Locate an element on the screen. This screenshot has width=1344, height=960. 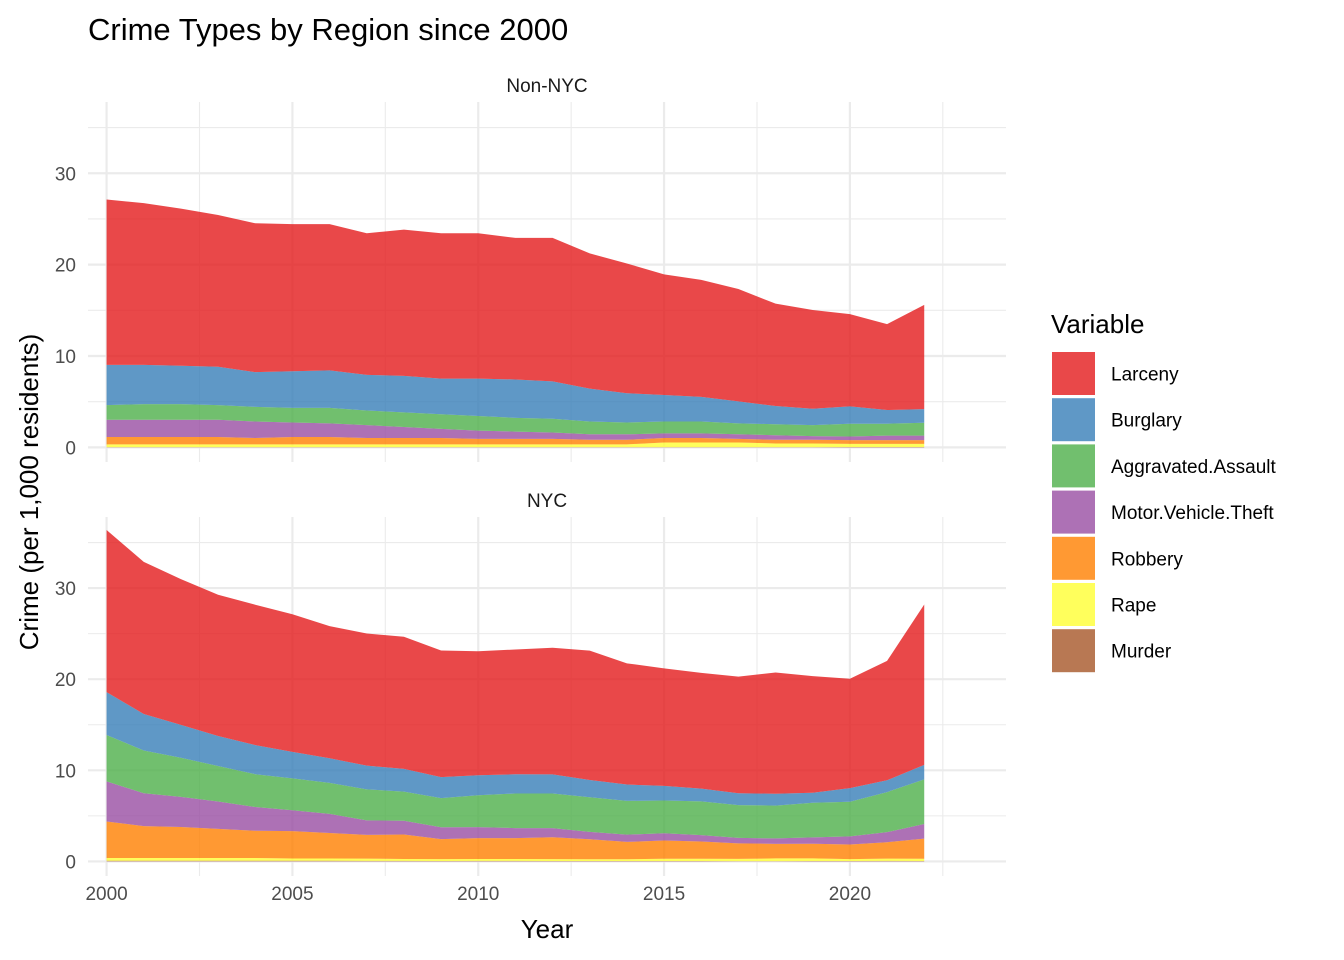
legend-swatch-murder is located at coordinates (1073, 651).